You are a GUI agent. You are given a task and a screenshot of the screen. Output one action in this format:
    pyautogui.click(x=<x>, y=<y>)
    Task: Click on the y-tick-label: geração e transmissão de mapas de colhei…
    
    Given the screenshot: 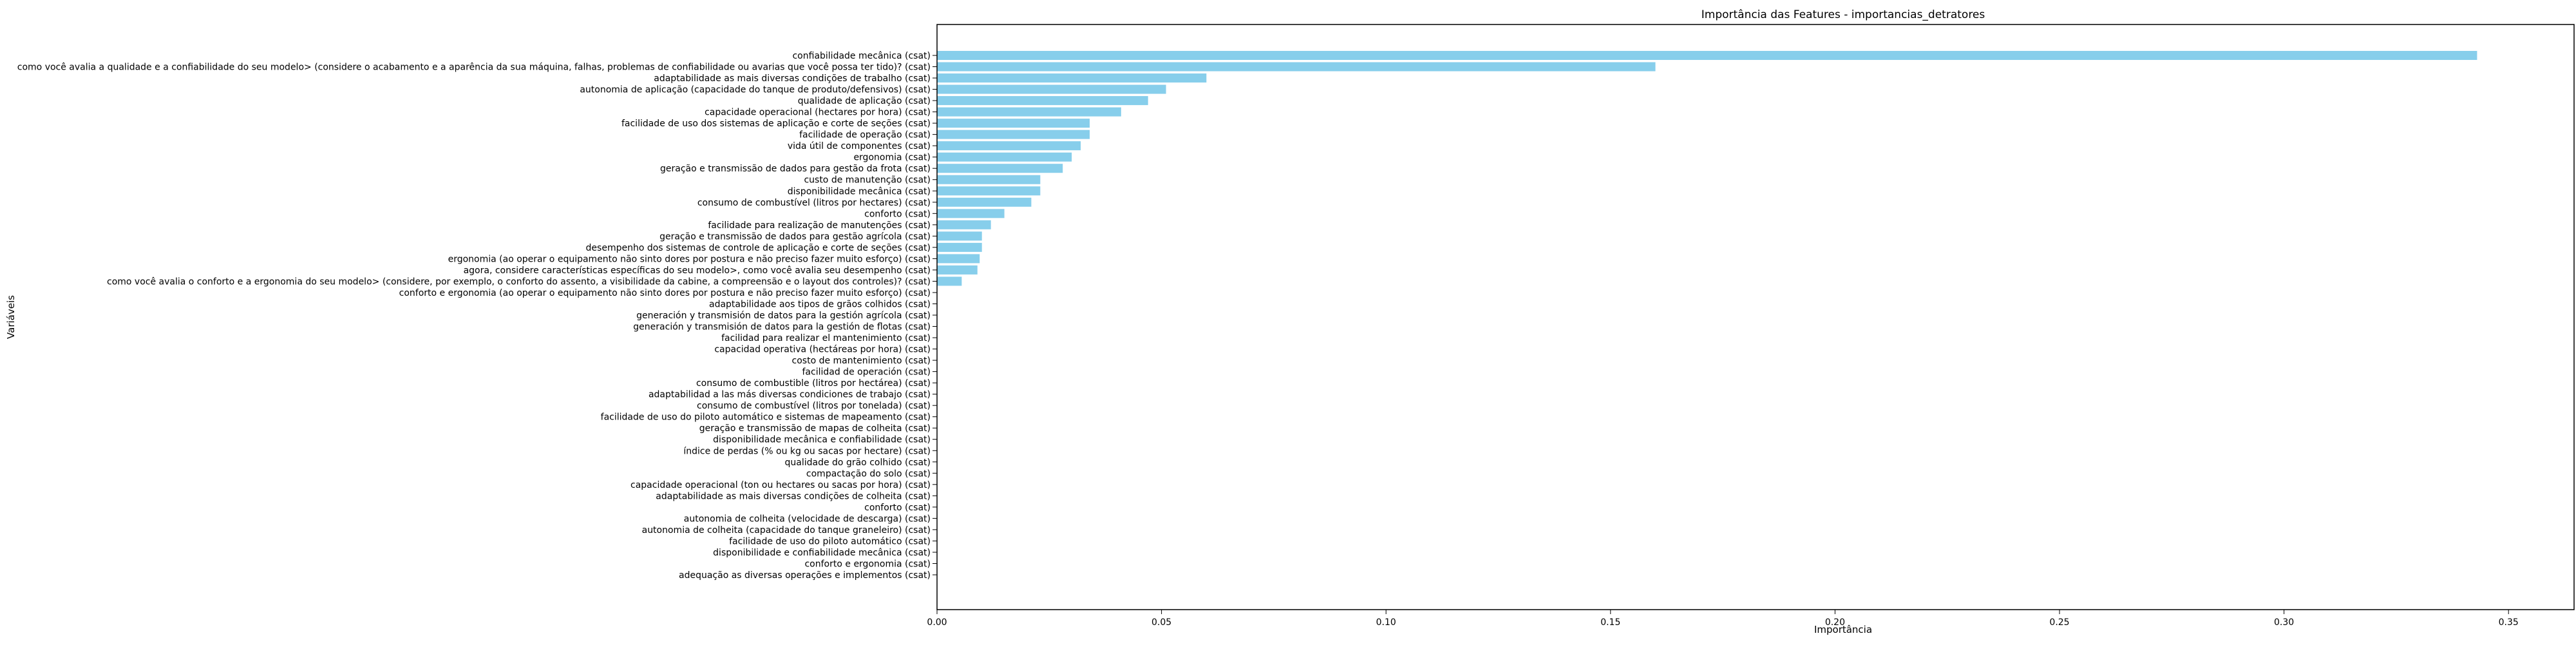 What is the action you would take?
    pyautogui.click(x=815, y=428)
    